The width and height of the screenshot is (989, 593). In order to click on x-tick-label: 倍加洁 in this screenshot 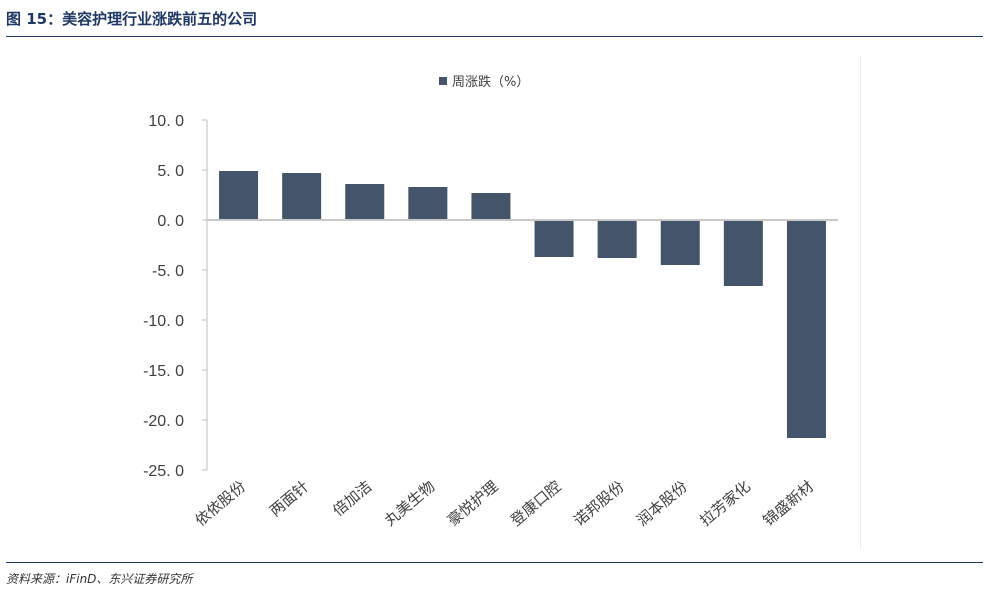, I will do `click(352, 498)`.